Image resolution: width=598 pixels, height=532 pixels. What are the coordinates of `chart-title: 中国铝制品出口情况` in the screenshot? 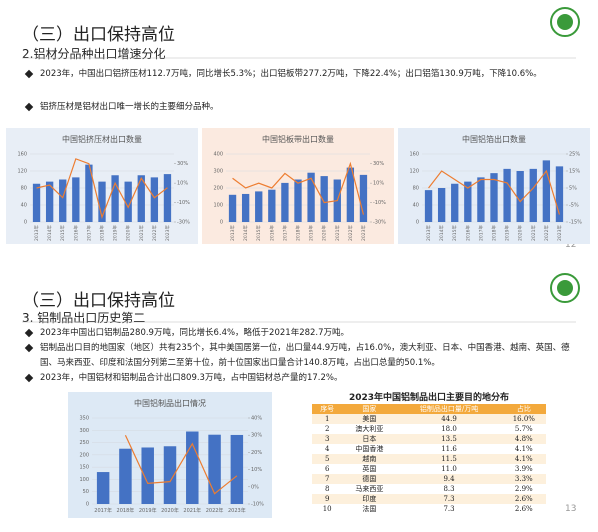 It's located at (170, 403).